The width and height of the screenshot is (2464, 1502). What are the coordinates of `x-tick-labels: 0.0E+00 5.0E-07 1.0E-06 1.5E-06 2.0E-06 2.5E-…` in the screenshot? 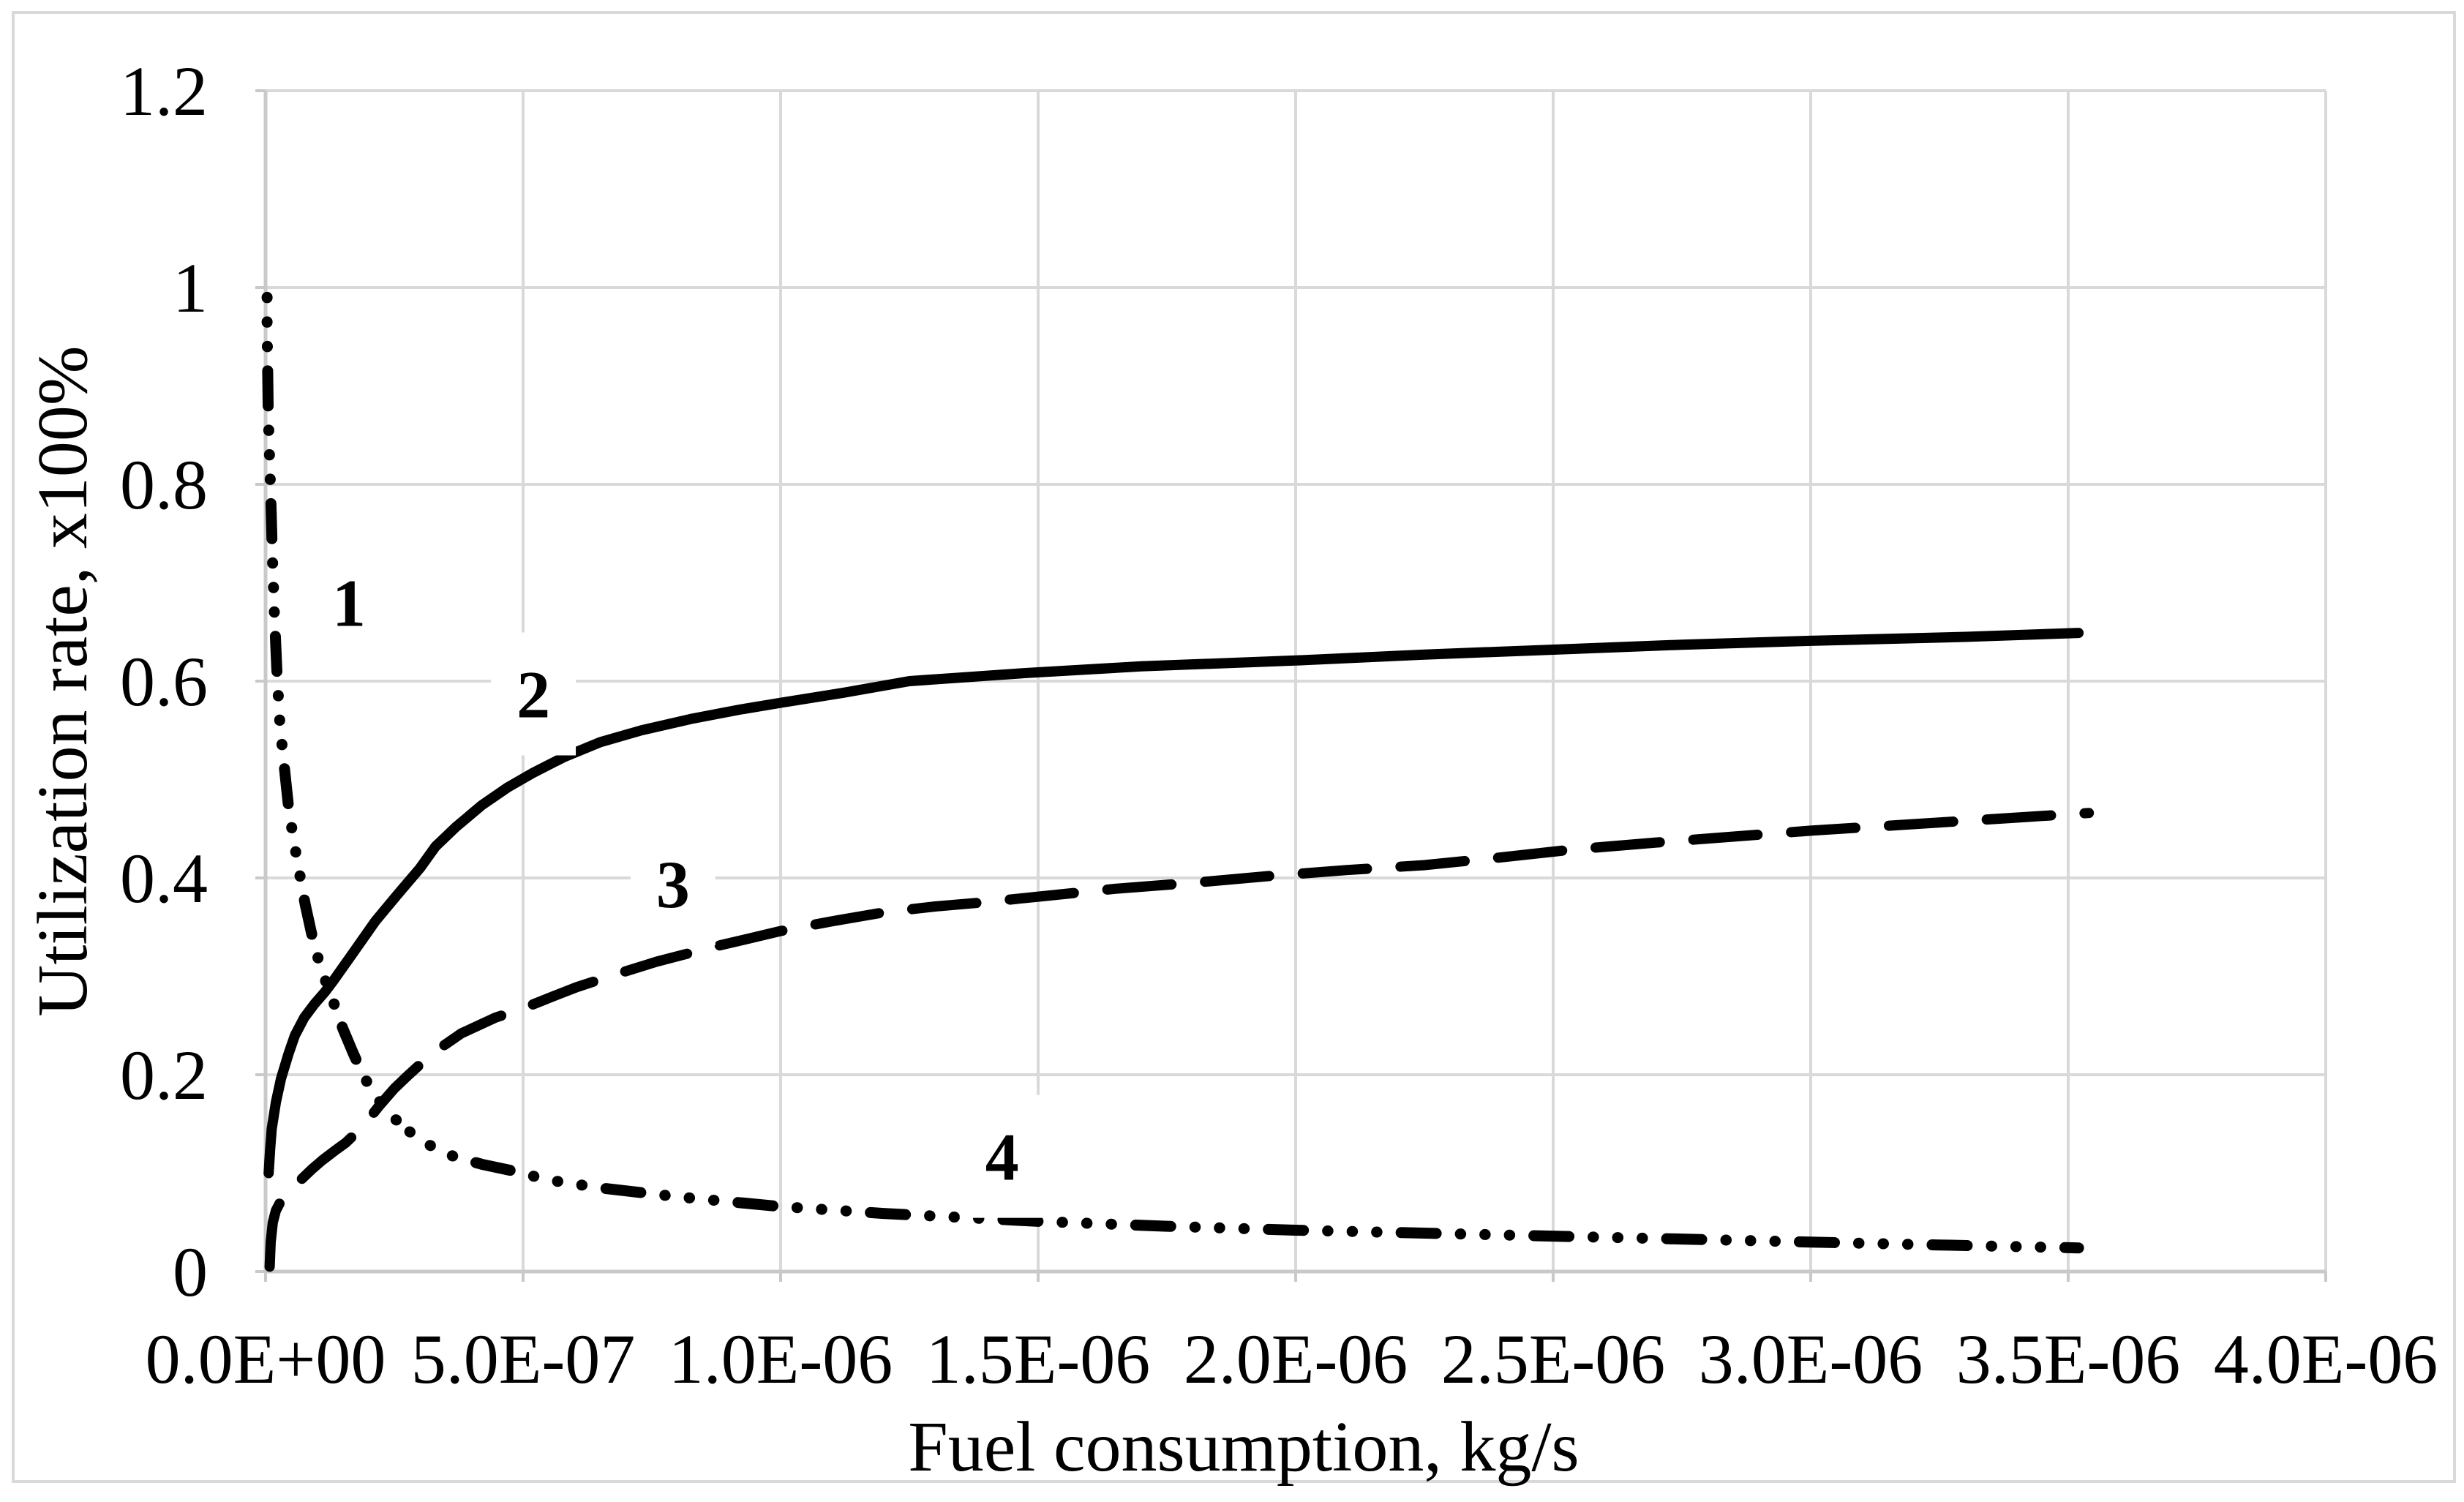 It's located at (1292, 1359).